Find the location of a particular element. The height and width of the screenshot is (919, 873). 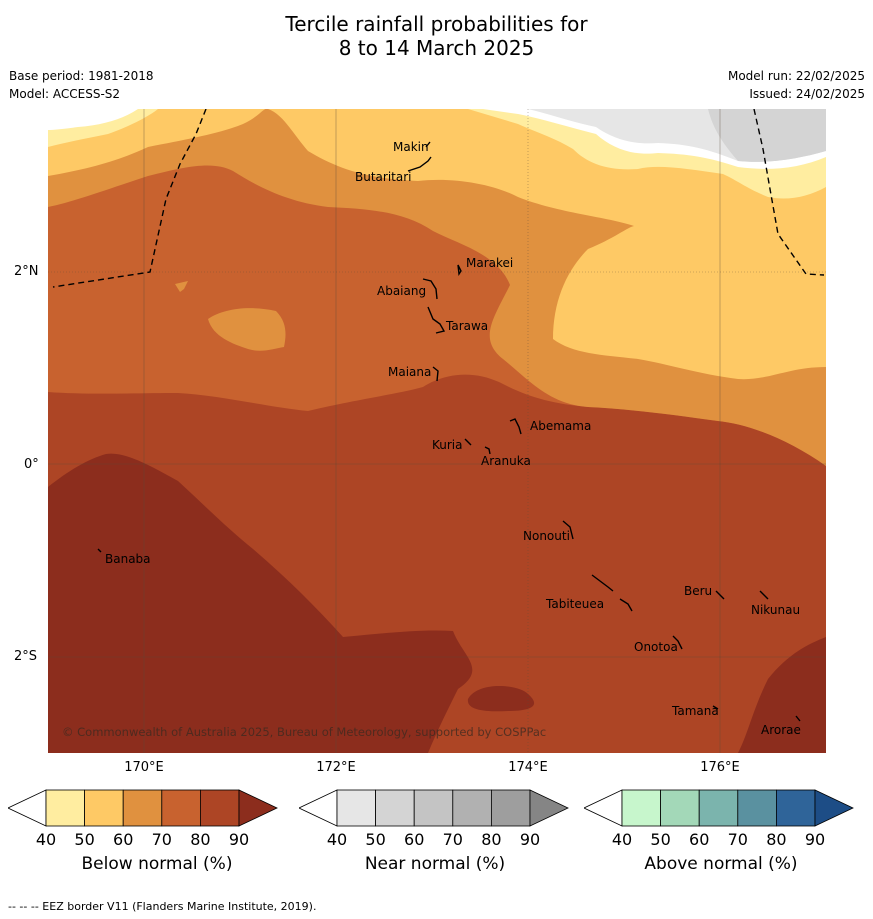

place-label-tabiteuea: Tabiteuea is located at coordinates (574, 604).